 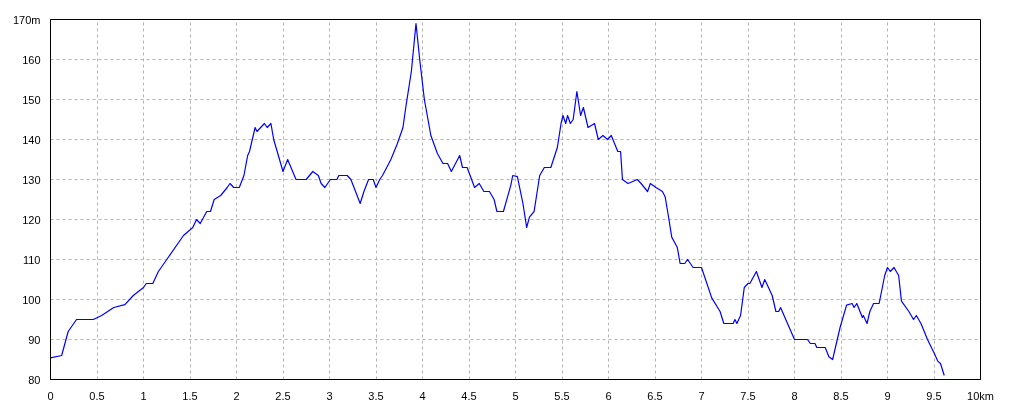 I want to click on x-tick-label: 4.5, so click(x=469, y=395).